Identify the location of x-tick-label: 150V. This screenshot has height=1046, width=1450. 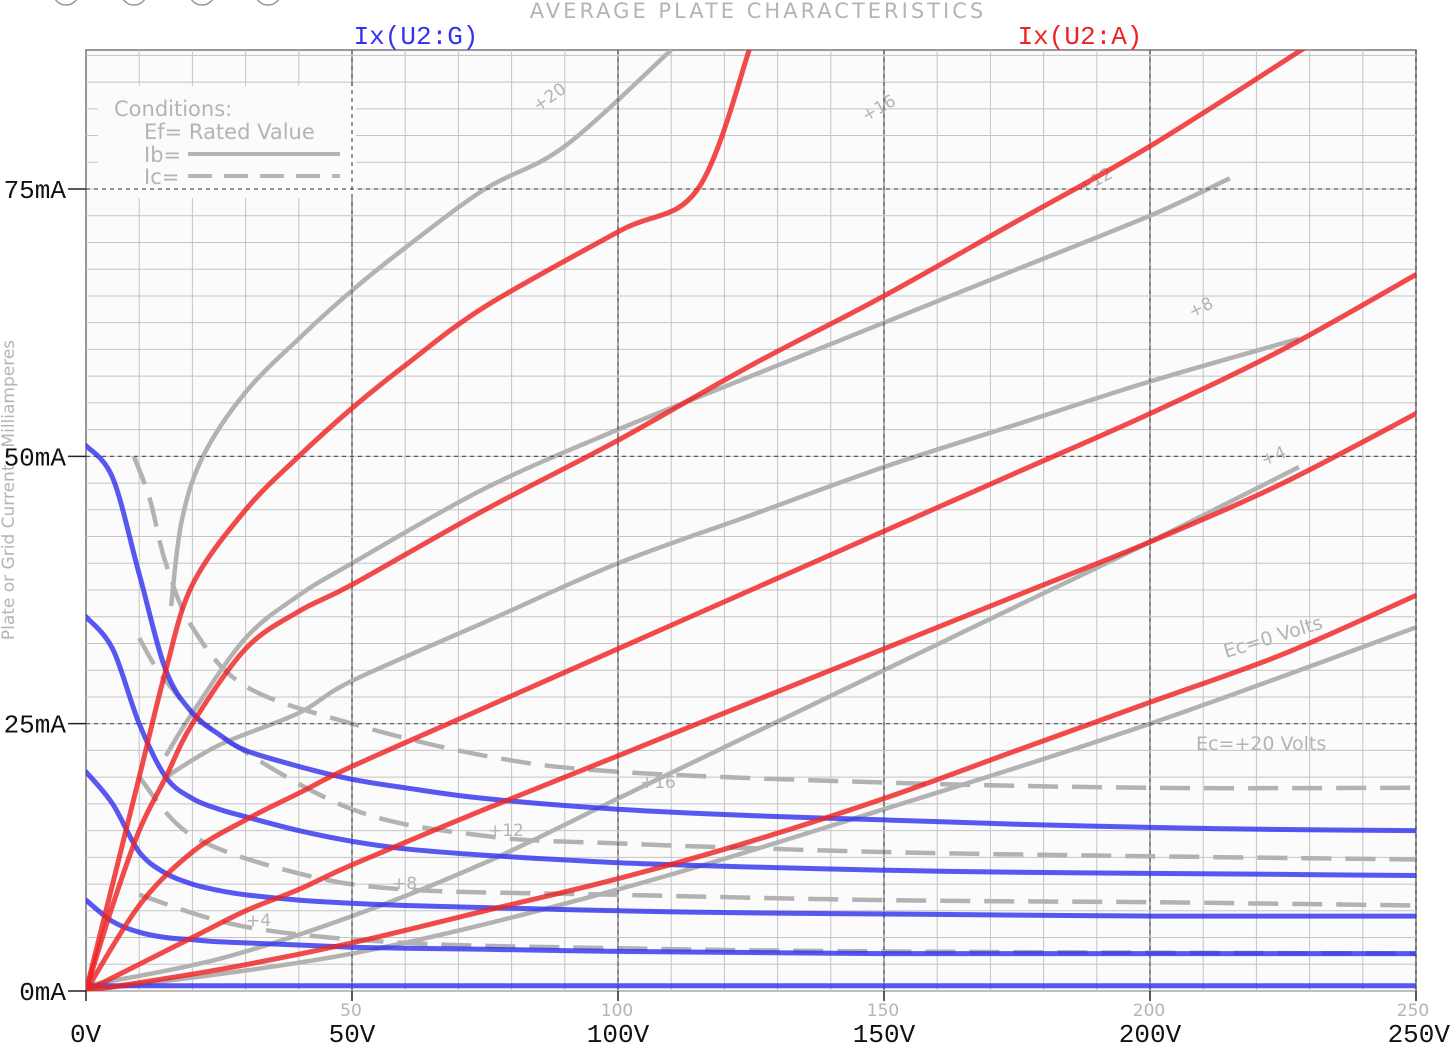
(884, 1033).